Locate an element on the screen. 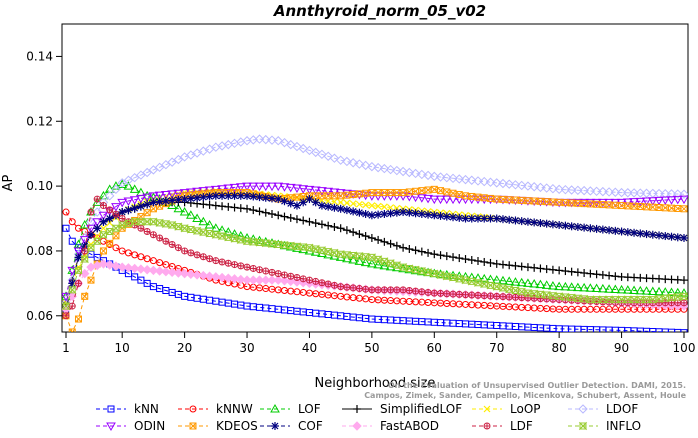 The image size is (698, 438). x-tick-label: 80 is located at coordinates (559, 348).